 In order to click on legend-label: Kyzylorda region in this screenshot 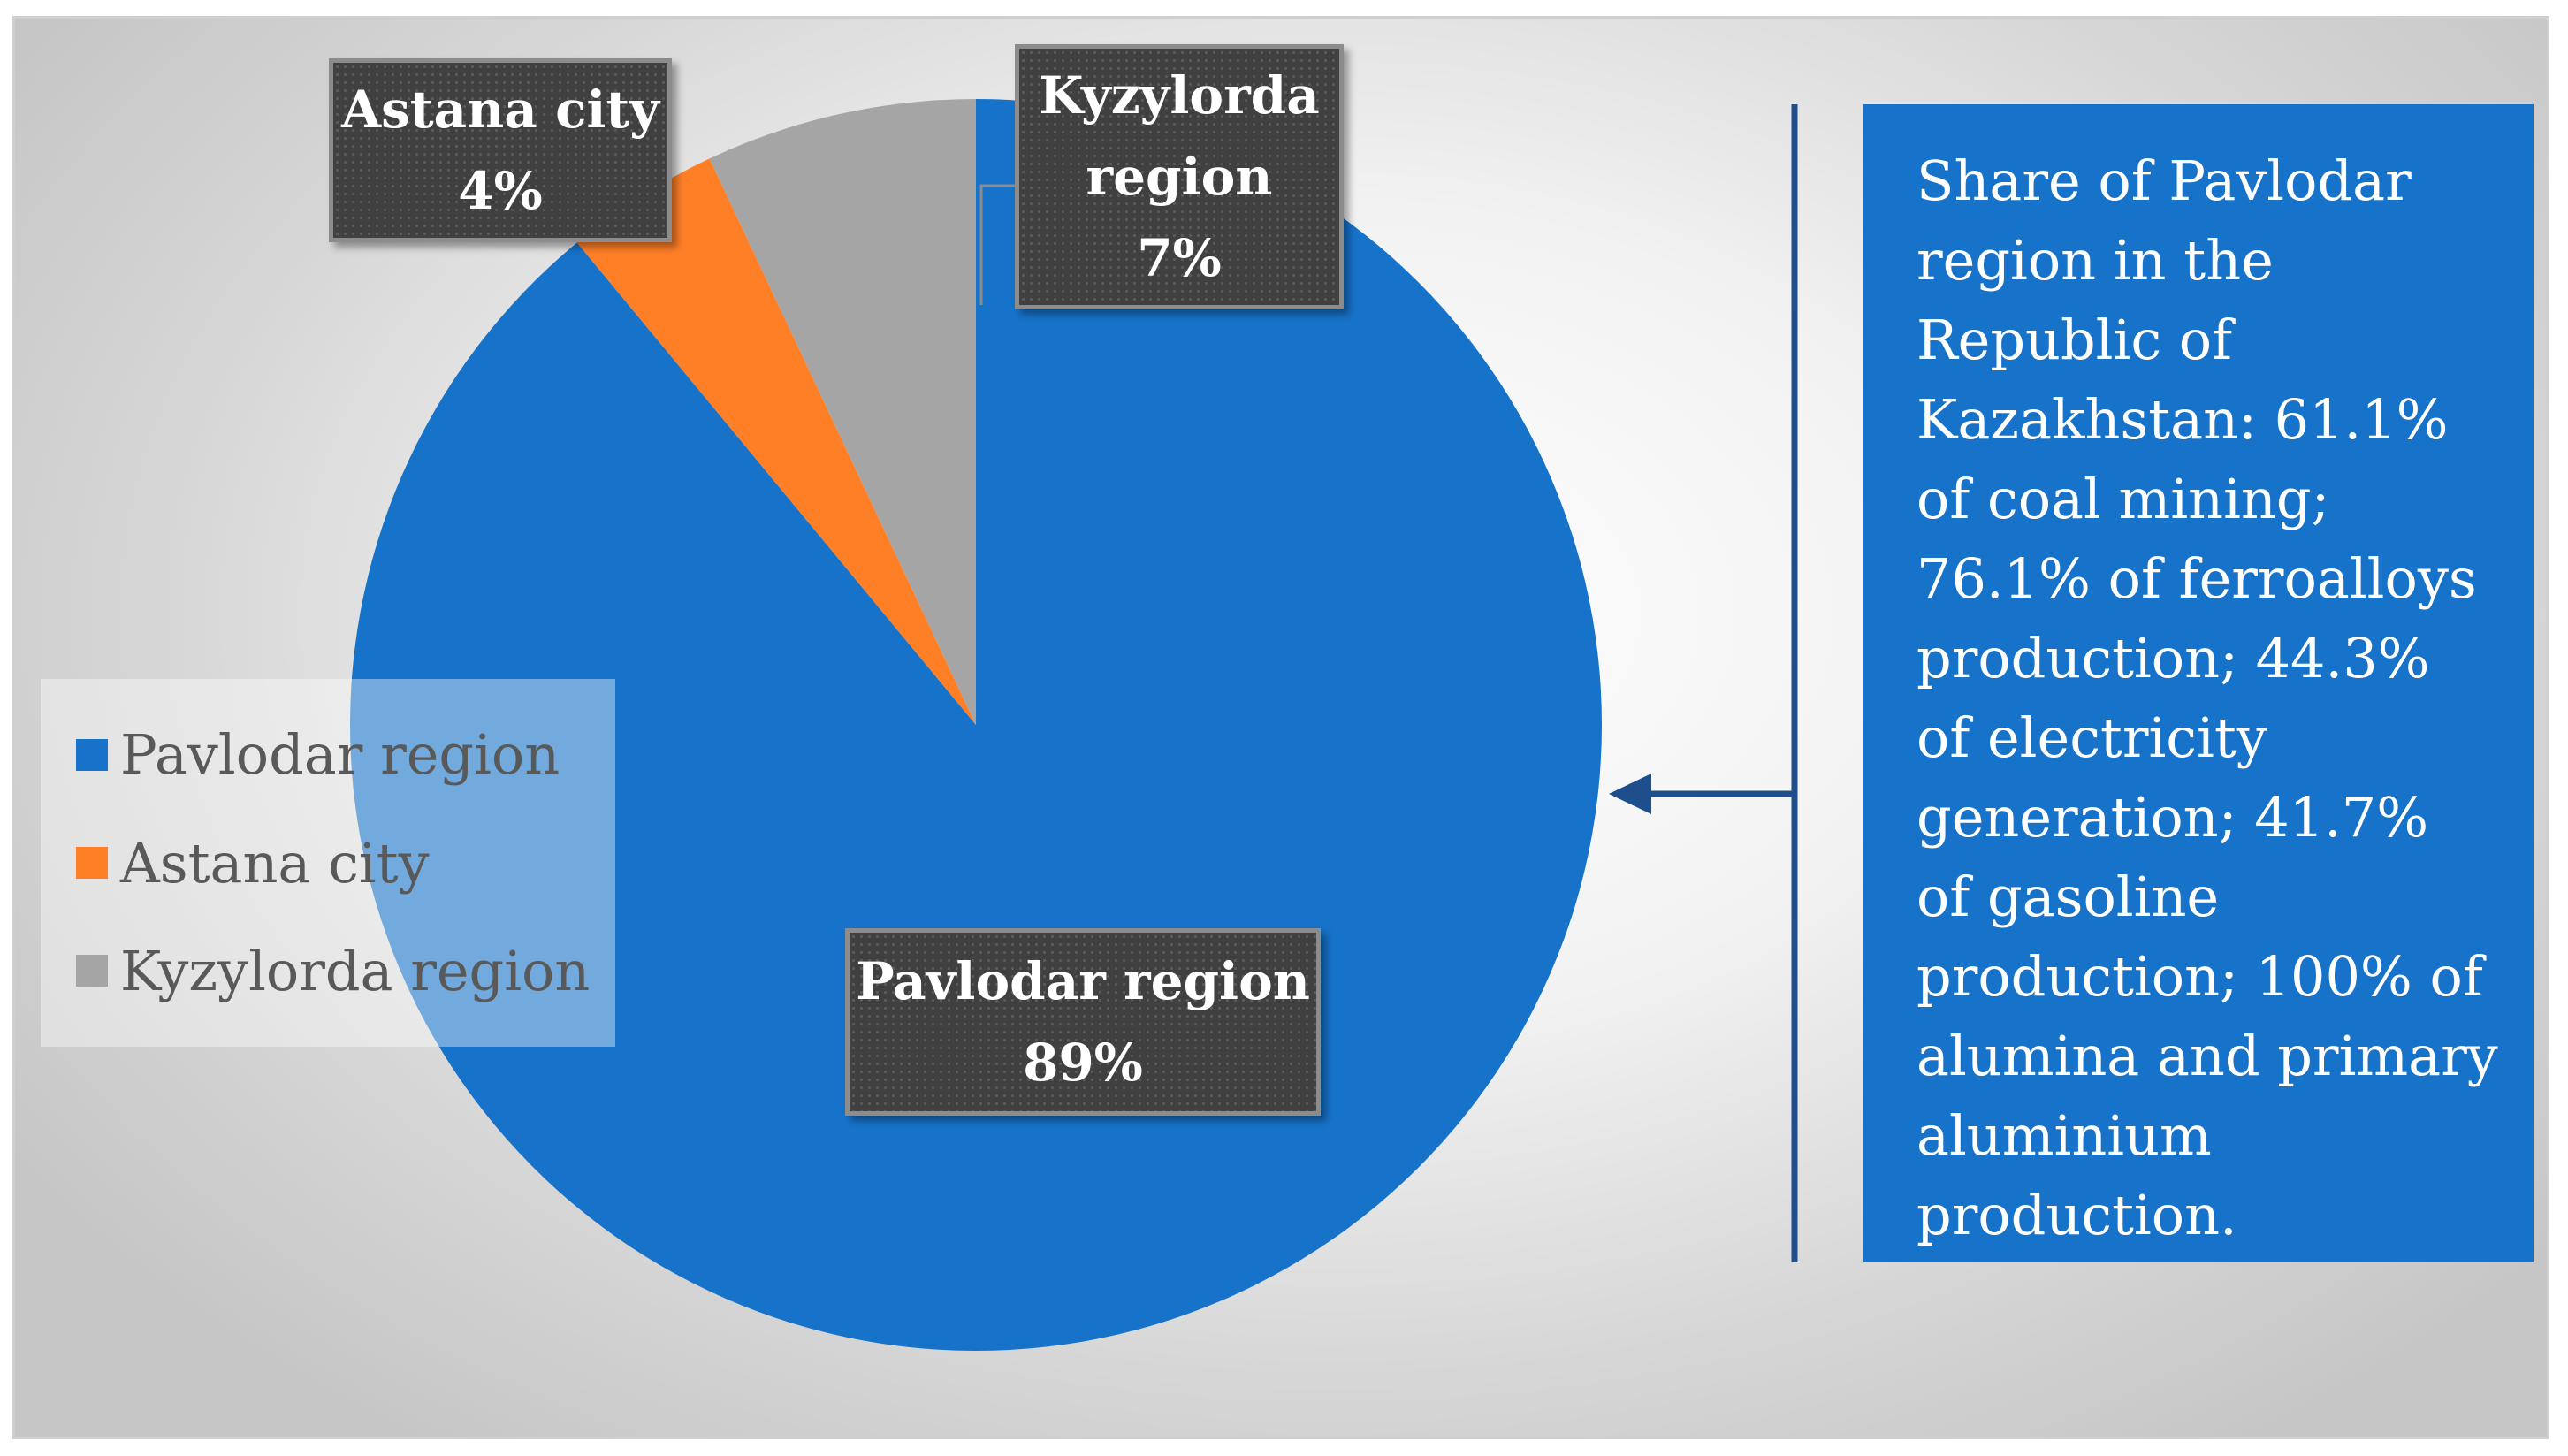, I will do `click(355, 970)`.